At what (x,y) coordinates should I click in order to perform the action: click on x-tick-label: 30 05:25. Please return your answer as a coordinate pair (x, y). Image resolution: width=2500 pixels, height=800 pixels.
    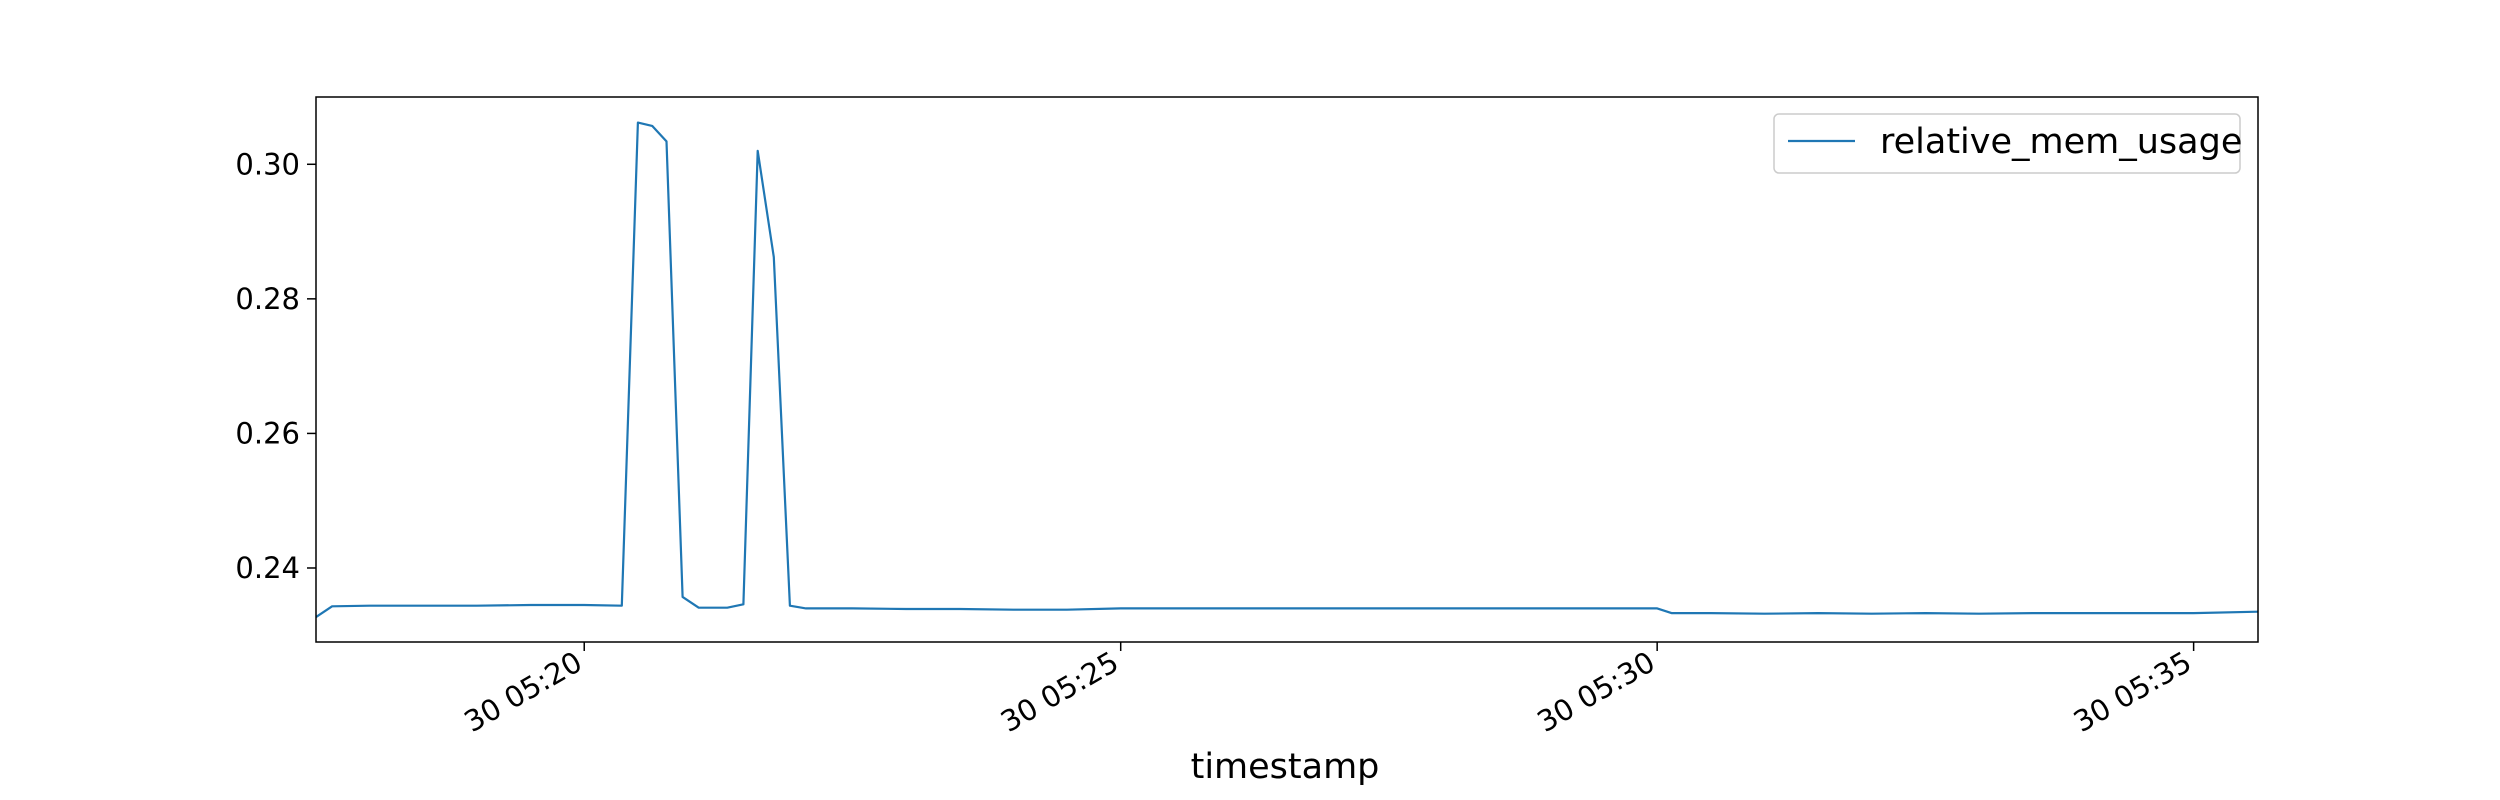
    Looking at the image, I should click on (1059, 692).